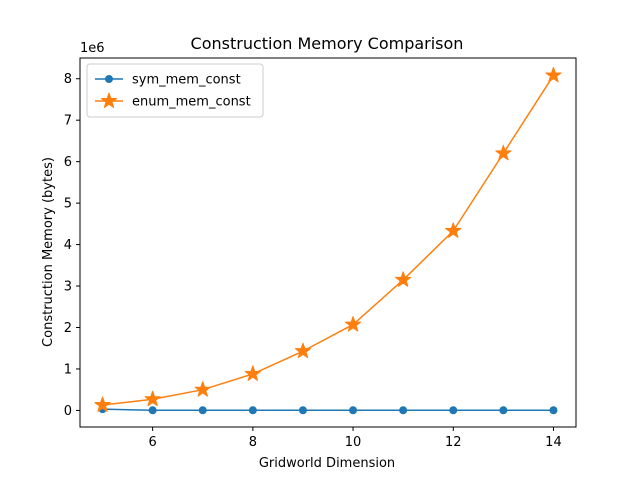 This screenshot has width=640, height=480. Describe the element at coordinates (68, 121) in the screenshot. I see `y-tick-label: 7` at that location.